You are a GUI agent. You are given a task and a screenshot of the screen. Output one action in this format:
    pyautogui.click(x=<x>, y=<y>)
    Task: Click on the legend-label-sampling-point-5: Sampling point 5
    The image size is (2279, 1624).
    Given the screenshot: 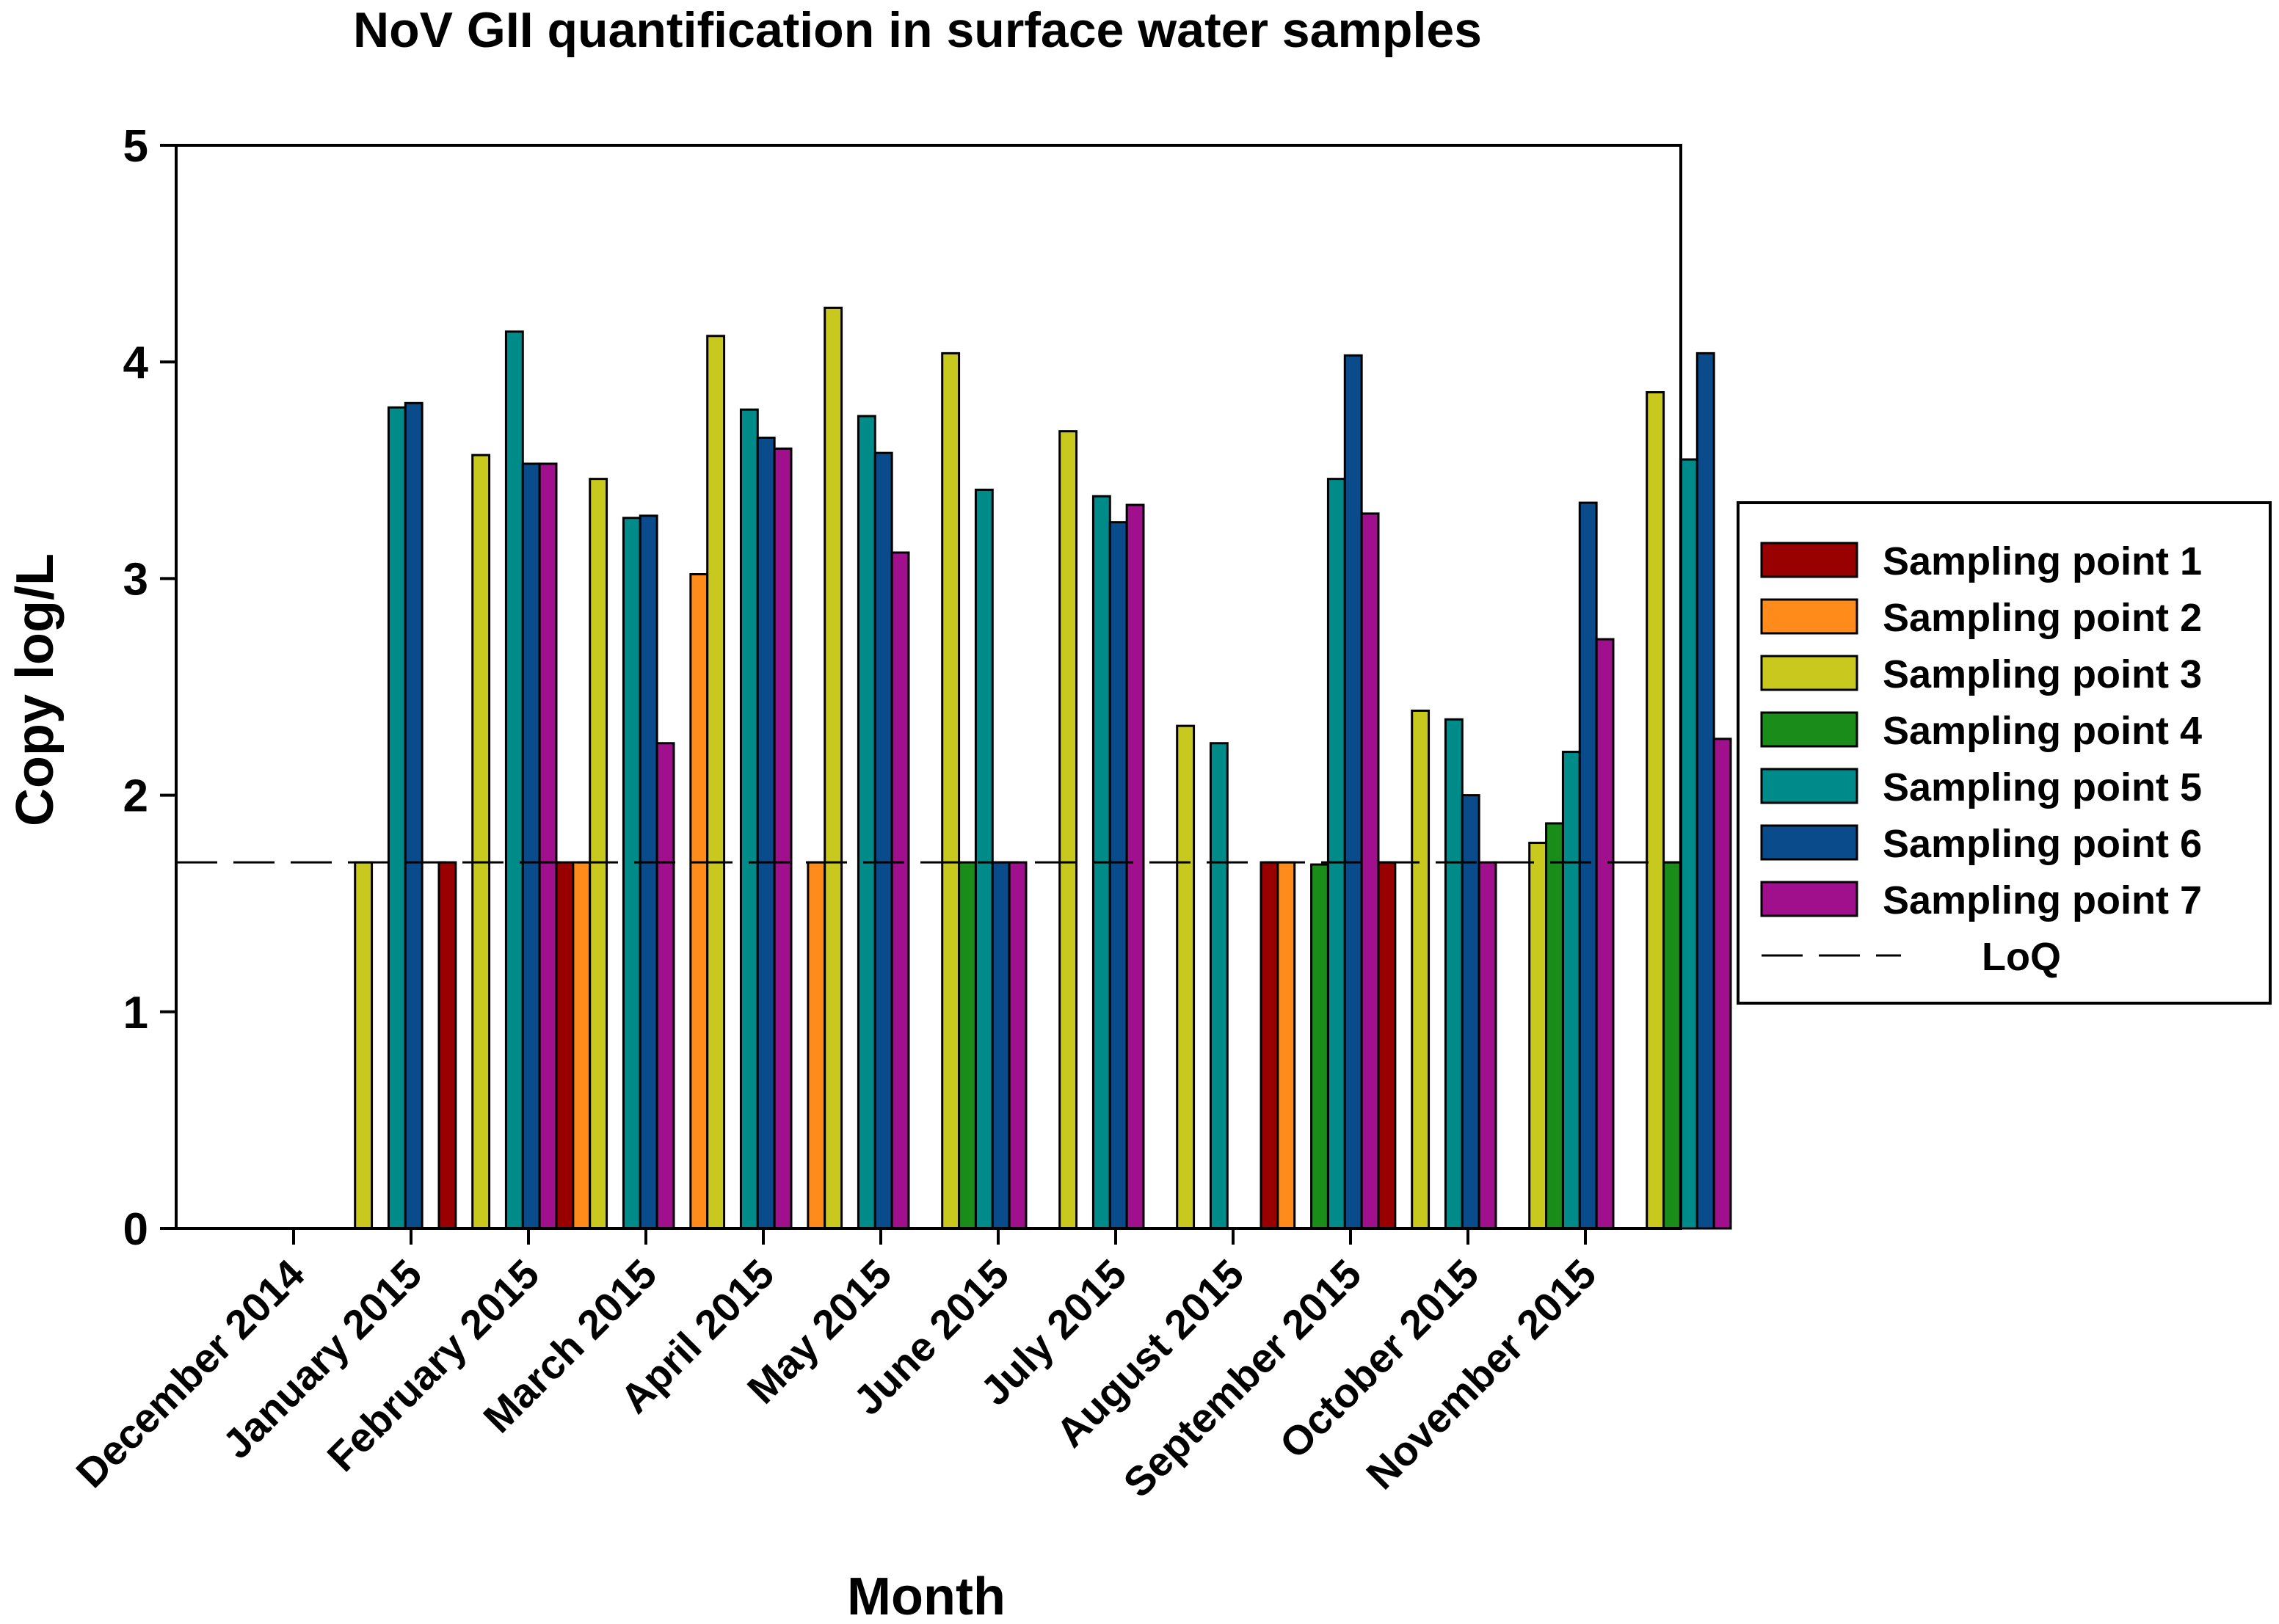 What is the action you would take?
    pyautogui.click(x=2042, y=787)
    